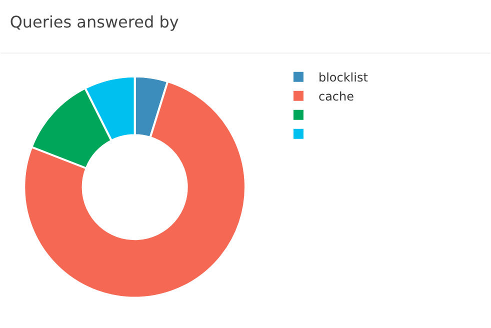  What do you see at coordinates (336, 97) in the screenshot?
I see `legend-label: cache` at bounding box center [336, 97].